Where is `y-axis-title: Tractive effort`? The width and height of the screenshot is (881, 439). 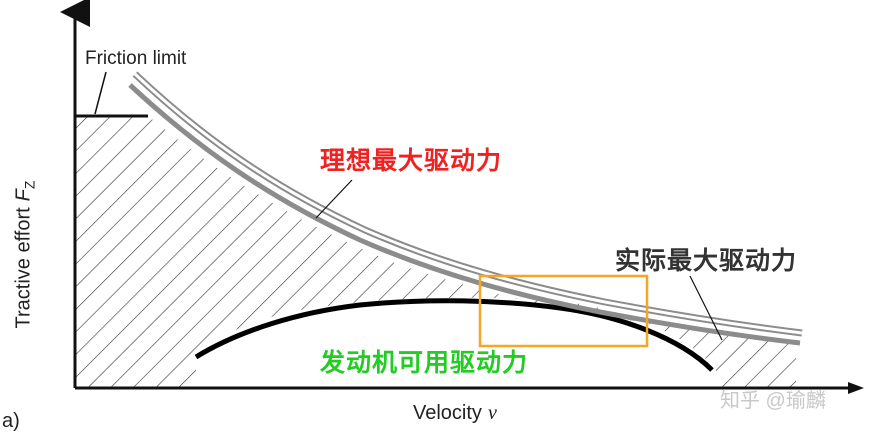 y-axis-title: Tractive effort is located at coordinates (23, 268).